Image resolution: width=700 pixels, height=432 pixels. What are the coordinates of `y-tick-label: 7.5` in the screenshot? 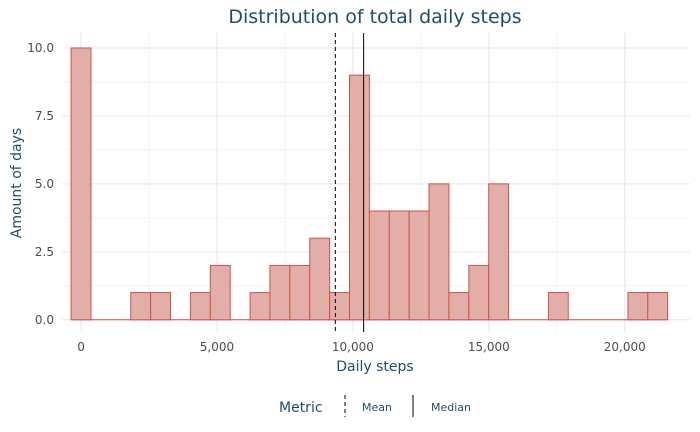 It's located at (44, 116).